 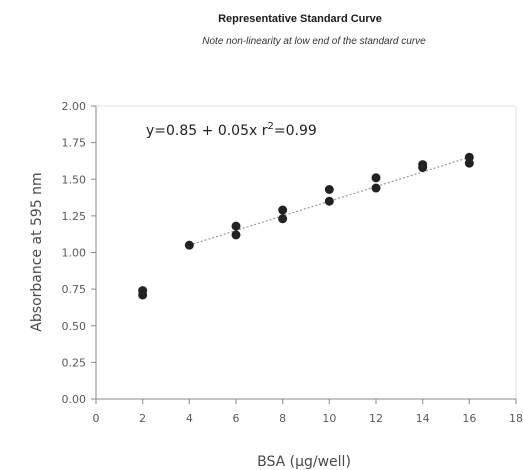 What do you see at coordinates (74, 326) in the screenshot?
I see `y-tick-label: 0.50` at bounding box center [74, 326].